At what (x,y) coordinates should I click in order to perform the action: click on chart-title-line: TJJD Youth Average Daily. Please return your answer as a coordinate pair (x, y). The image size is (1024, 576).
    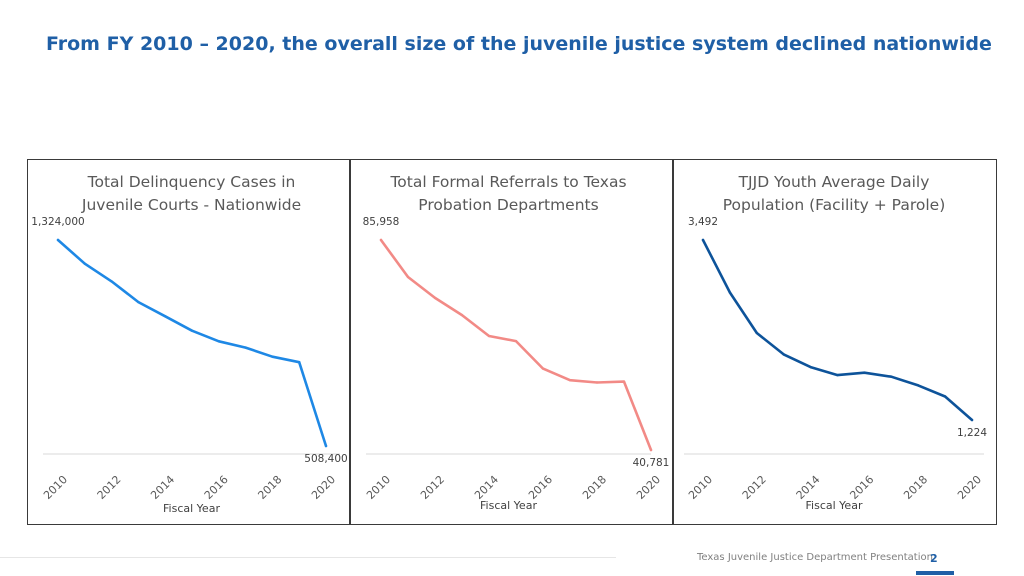
    Looking at the image, I should click on (834, 182).